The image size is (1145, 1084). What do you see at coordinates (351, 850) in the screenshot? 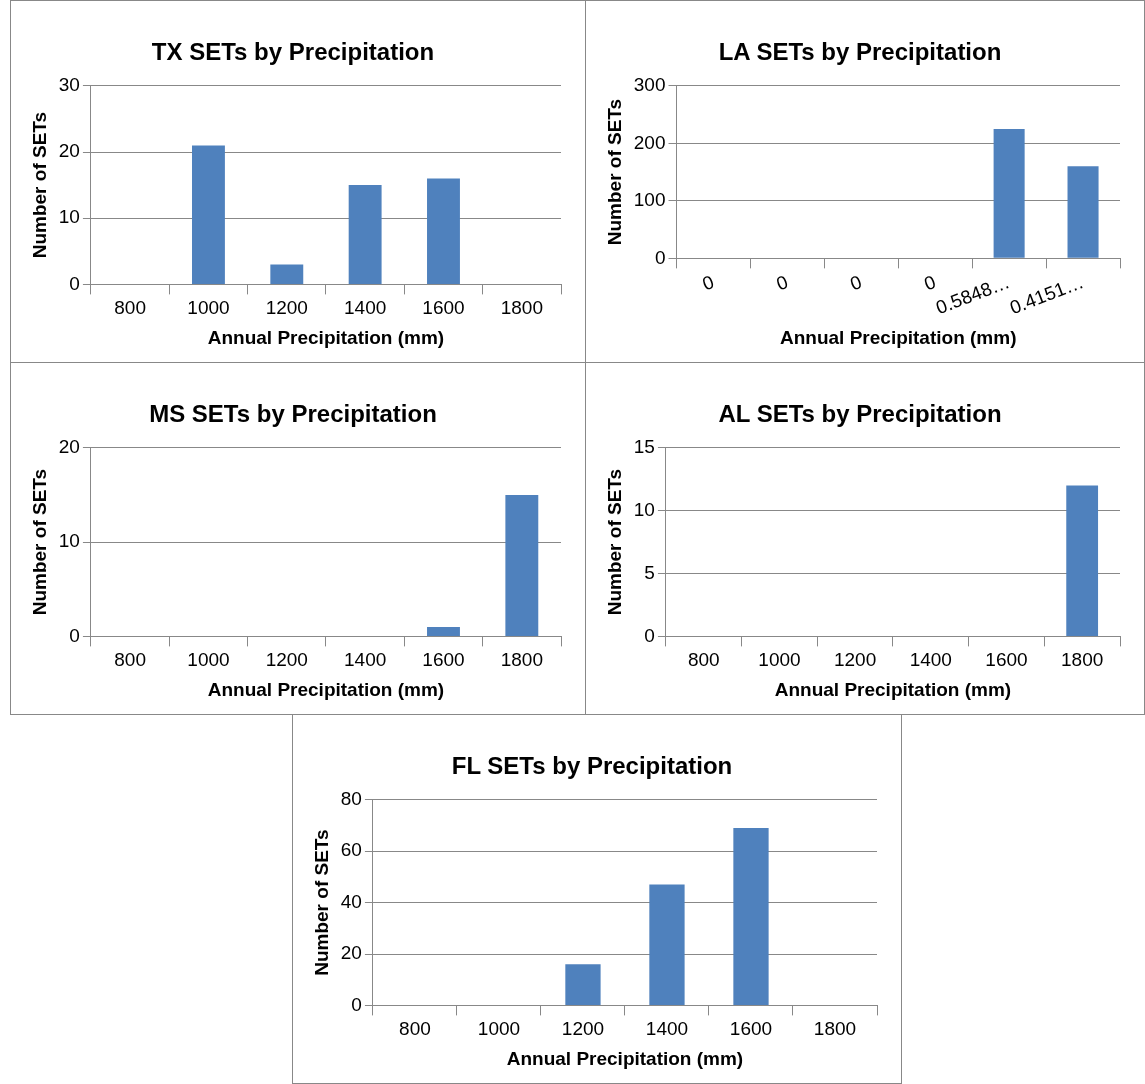
I see `y-tick-label: 60` at bounding box center [351, 850].